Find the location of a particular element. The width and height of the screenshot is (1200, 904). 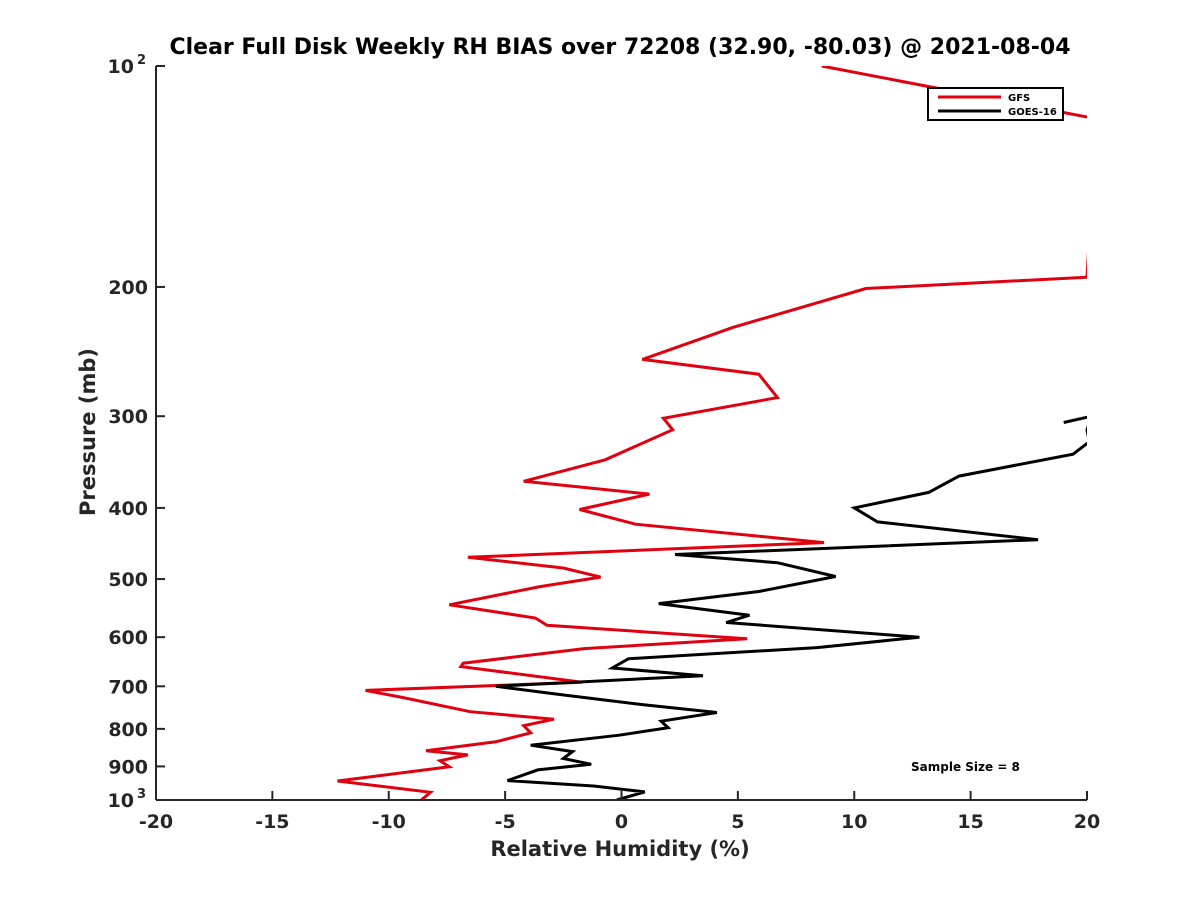

y-tick-label: 300 is located at coordinates (128, 417).